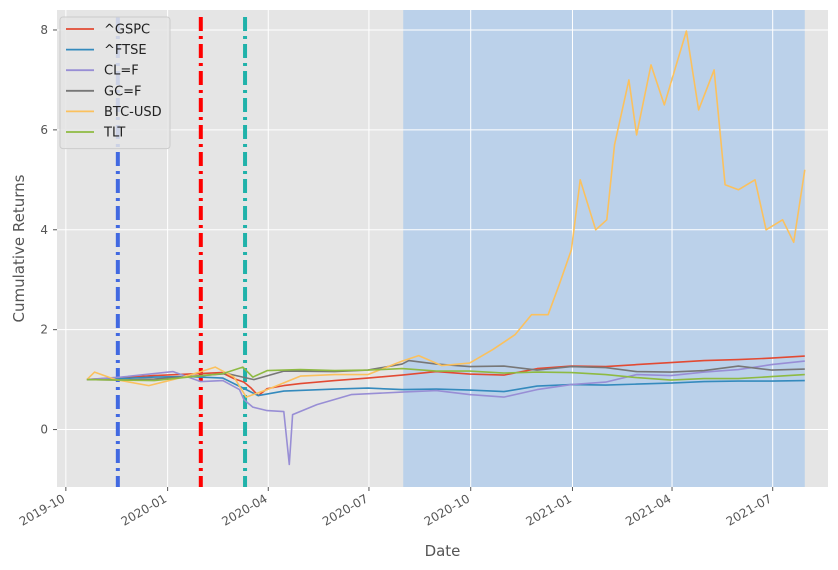 This screenshot has width=838, height=570. Describe the element at coordinates (42, 509) in the screenshot. I see `x-tick-label: 2019-10` at that location.